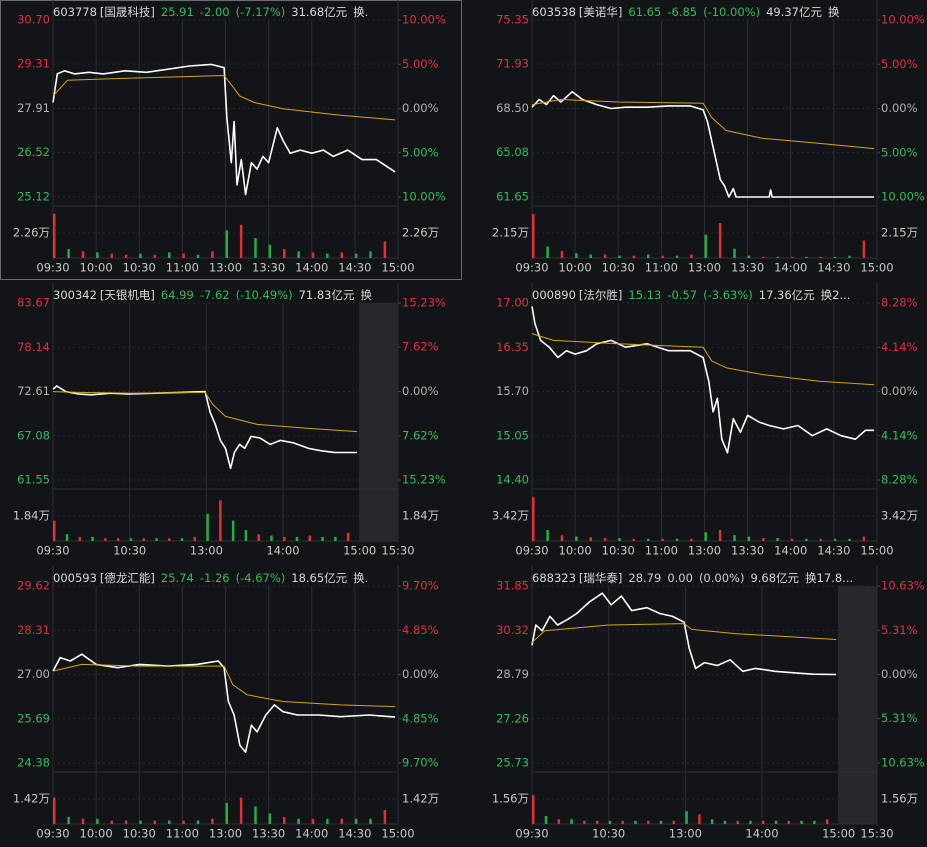 Image resolution: width=927 pixels, height=847 pixels. Describe the element at coordinates (554, 578) in the screenshot. I see `quote-code: 688323` at that location.